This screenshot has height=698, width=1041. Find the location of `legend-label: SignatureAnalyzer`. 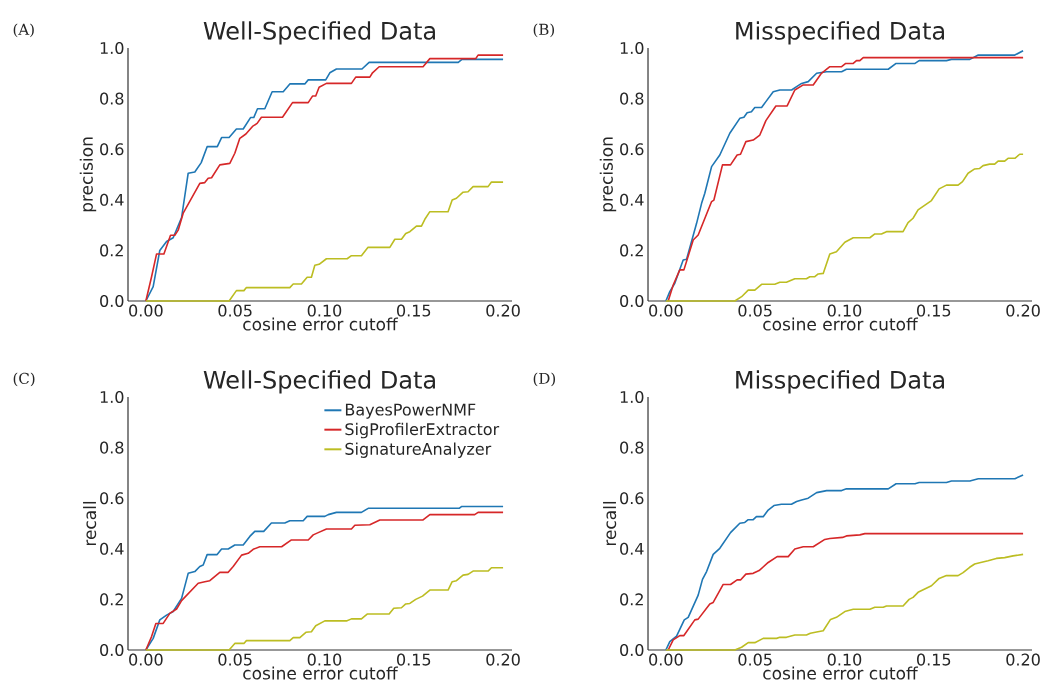

legend-label: SignatureAnalyzer is located at coordinates (418, 450).